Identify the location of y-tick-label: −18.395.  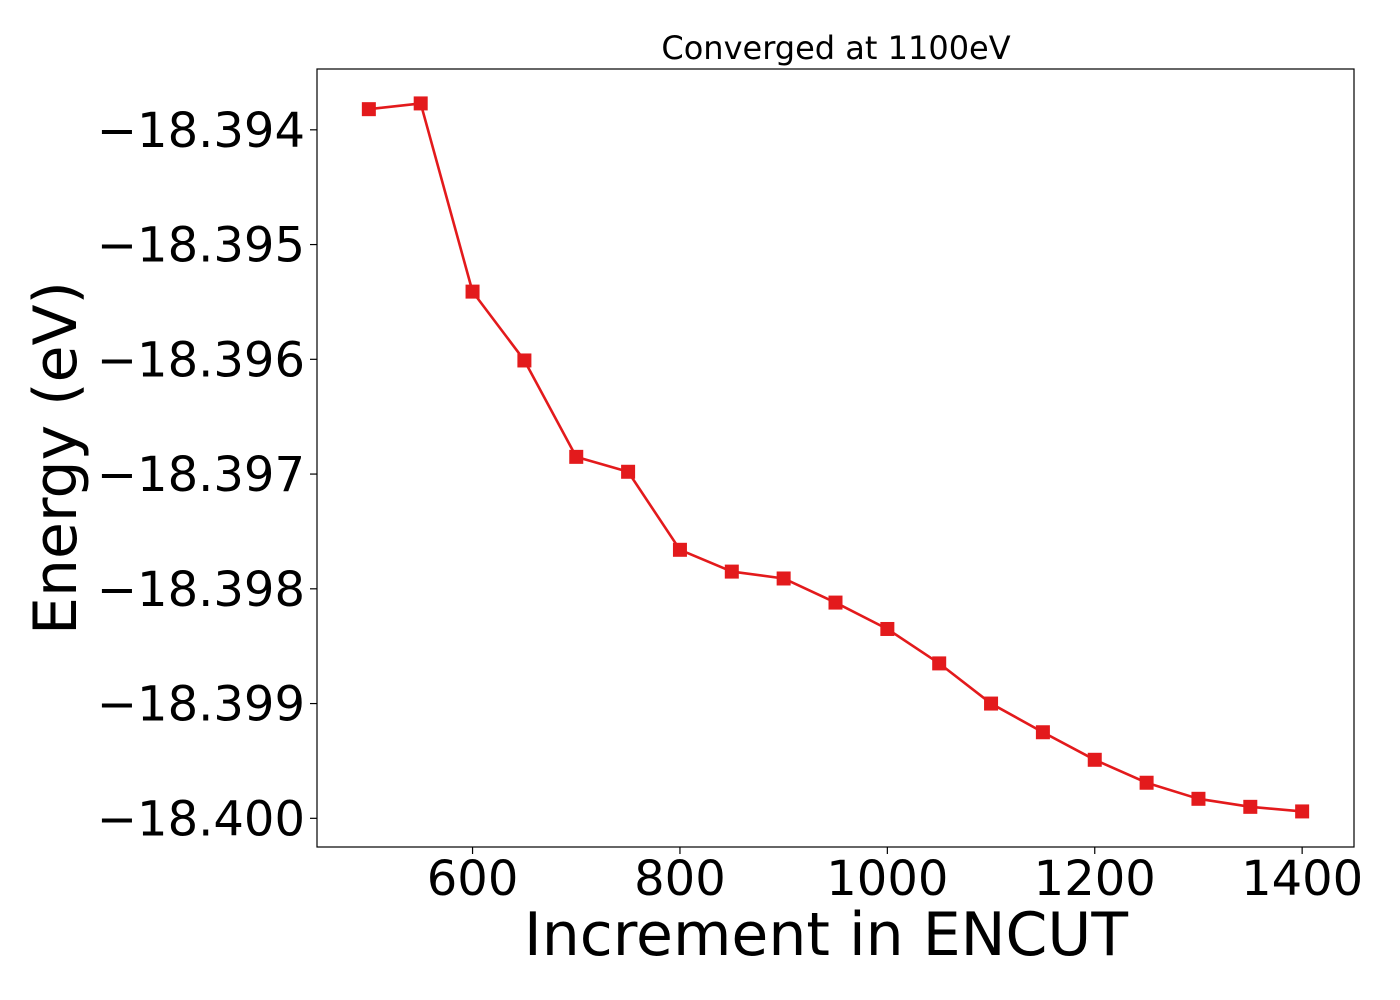
(201, 246).